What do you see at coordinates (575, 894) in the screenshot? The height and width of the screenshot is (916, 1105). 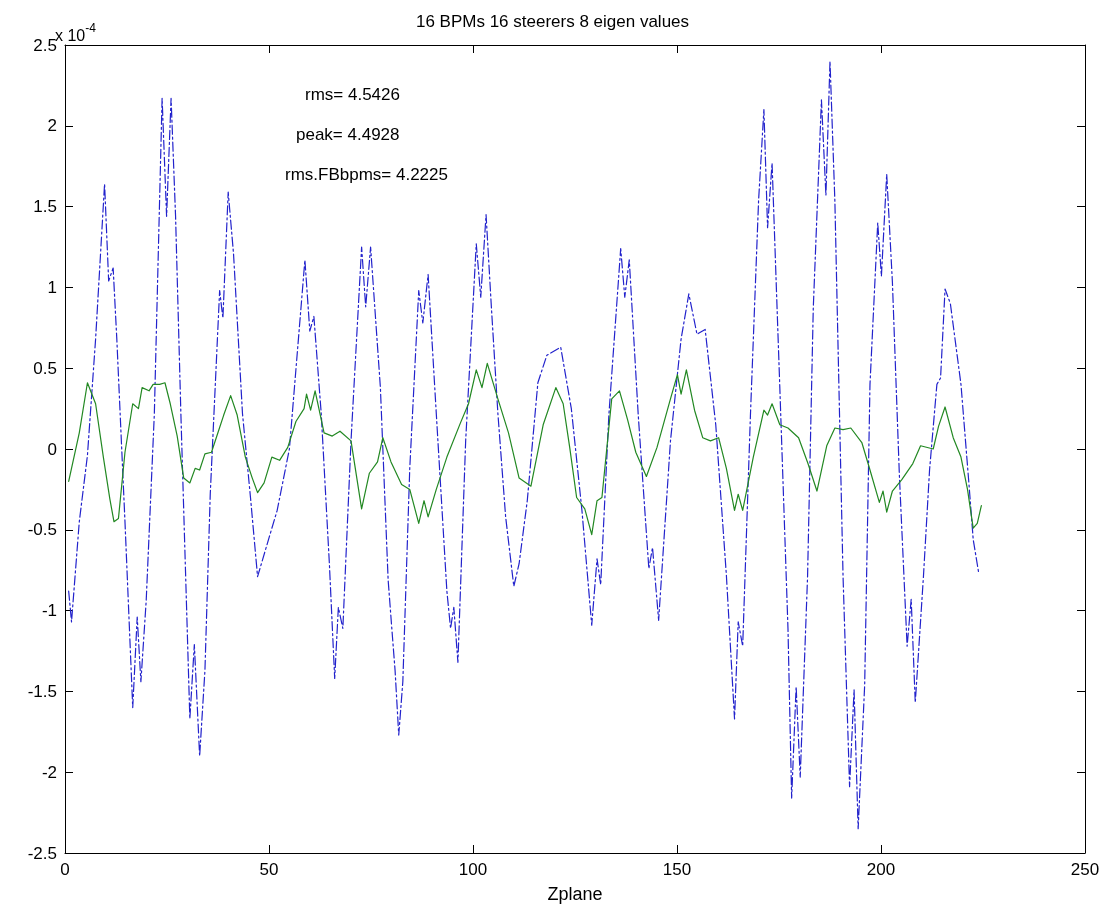 I see `x-axis-title: Zplane` at bounding box center [575, 894].